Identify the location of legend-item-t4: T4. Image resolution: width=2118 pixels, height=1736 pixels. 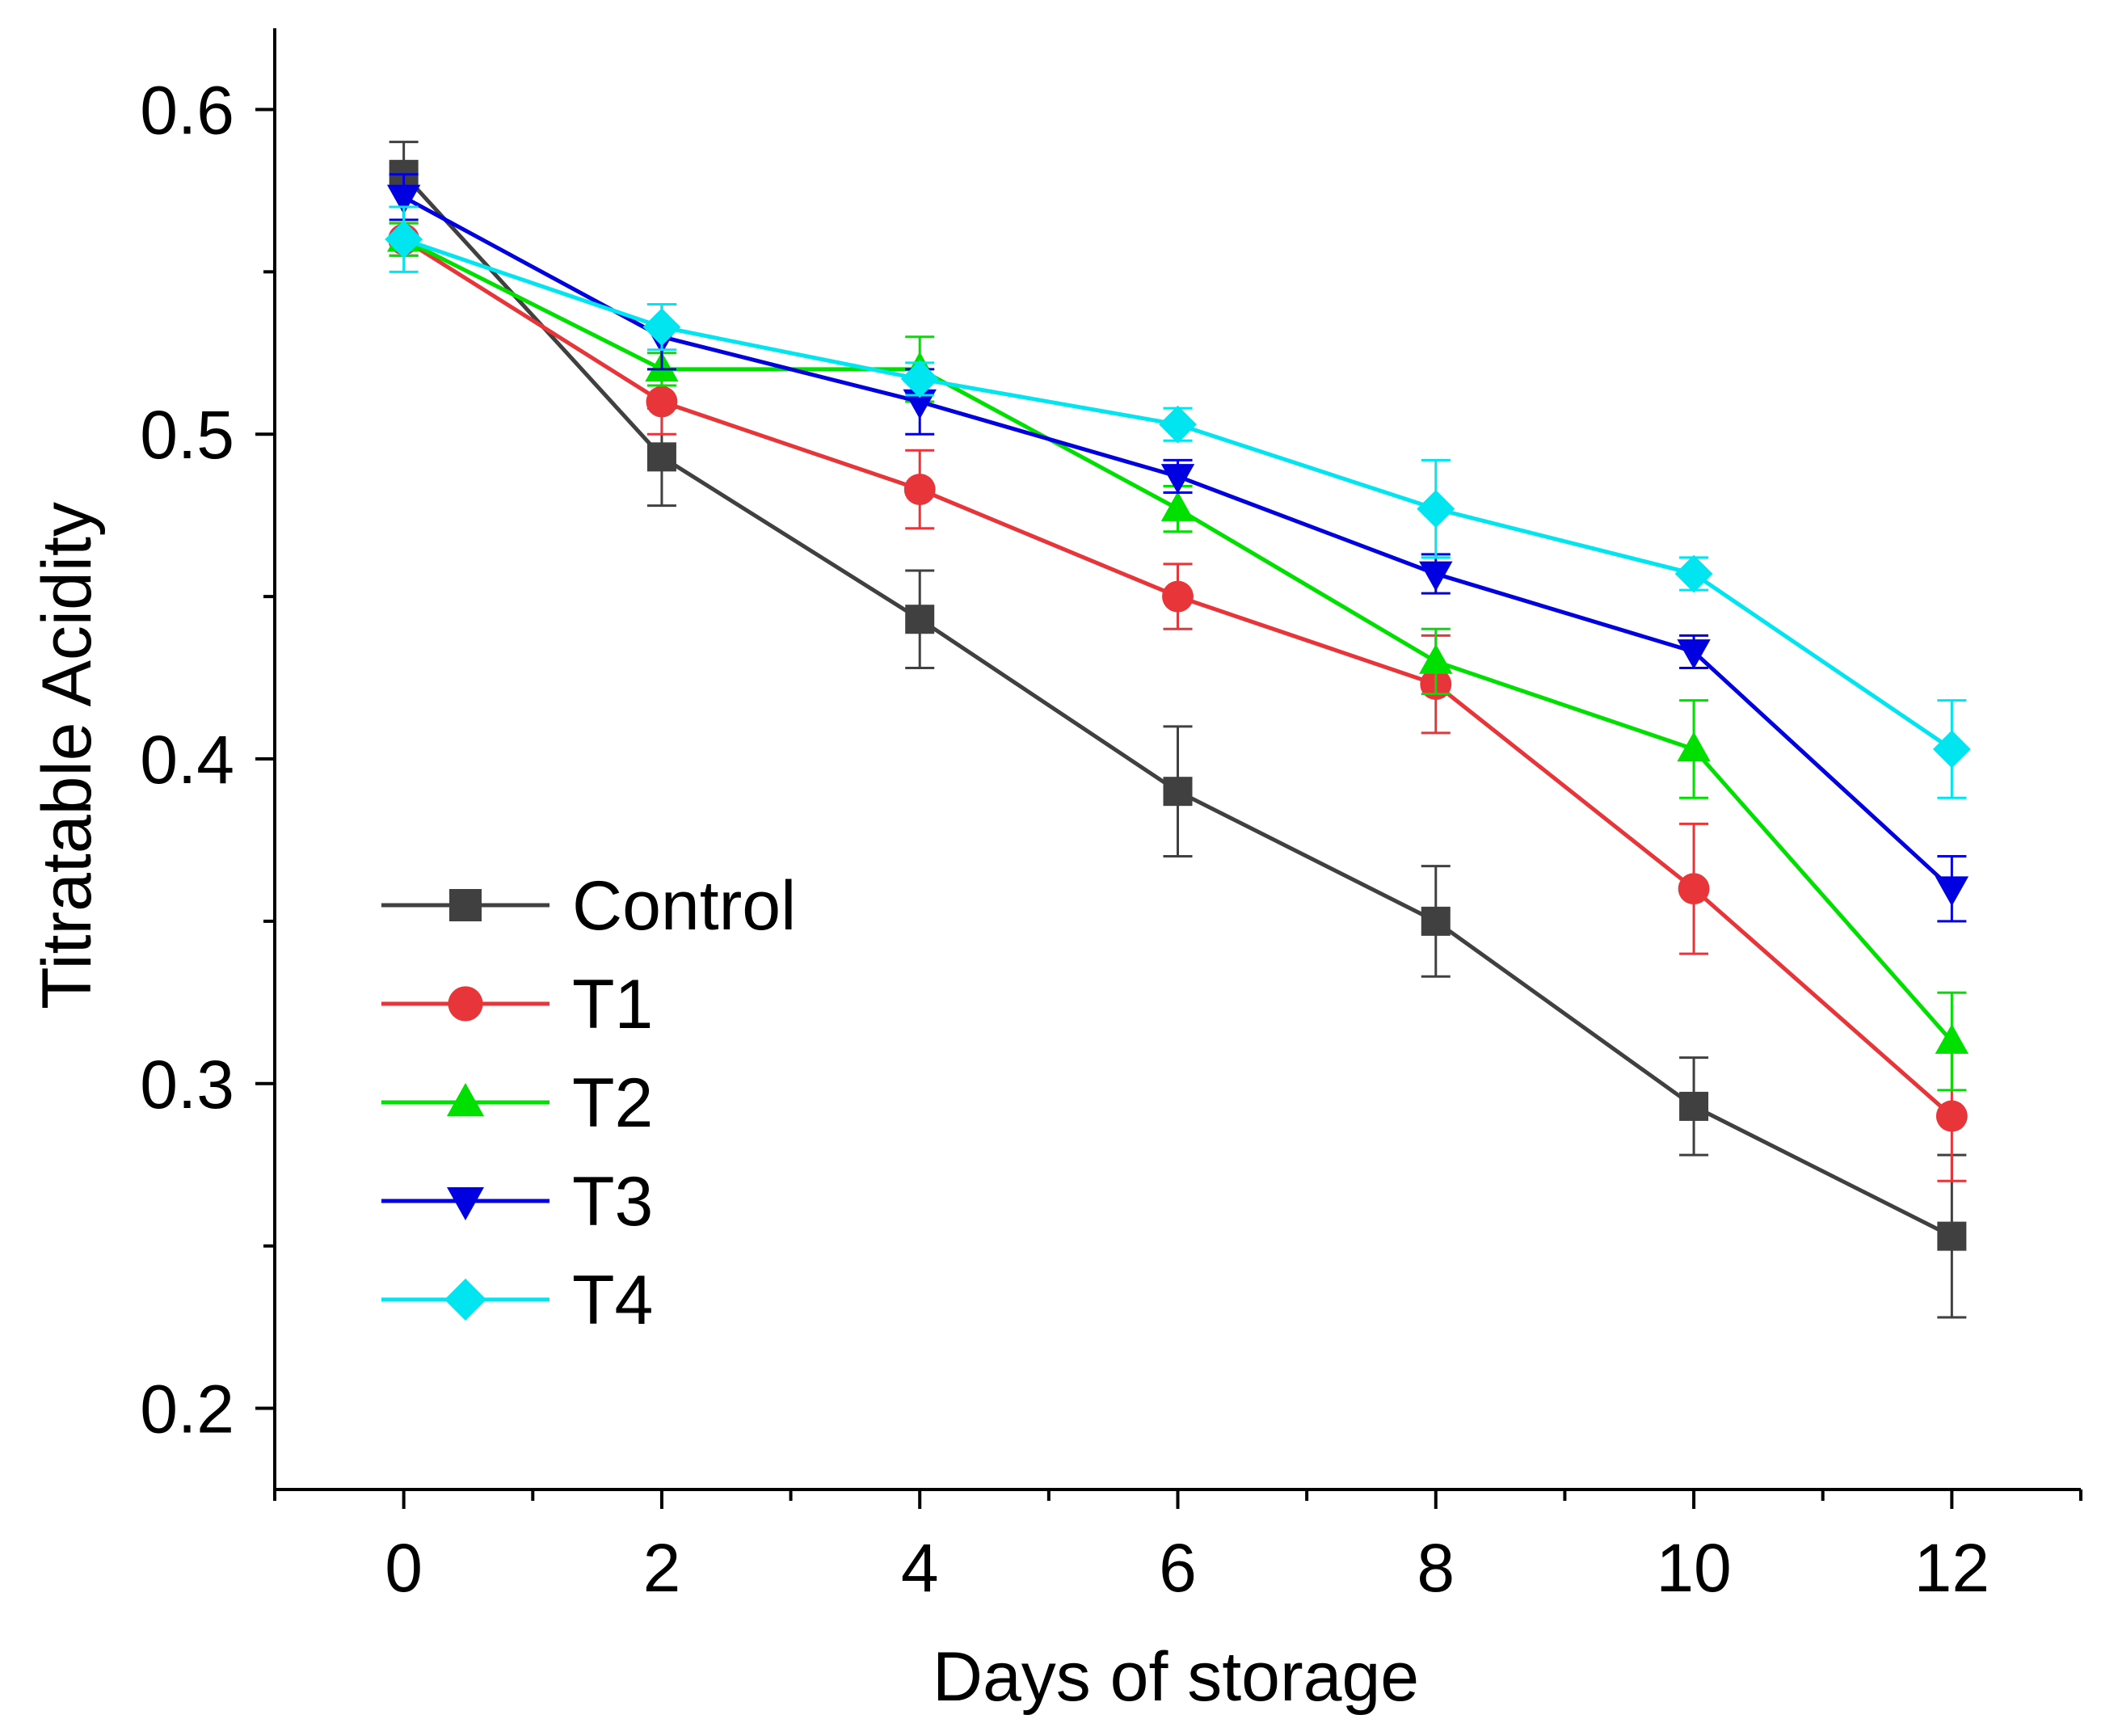
(517, 1300).